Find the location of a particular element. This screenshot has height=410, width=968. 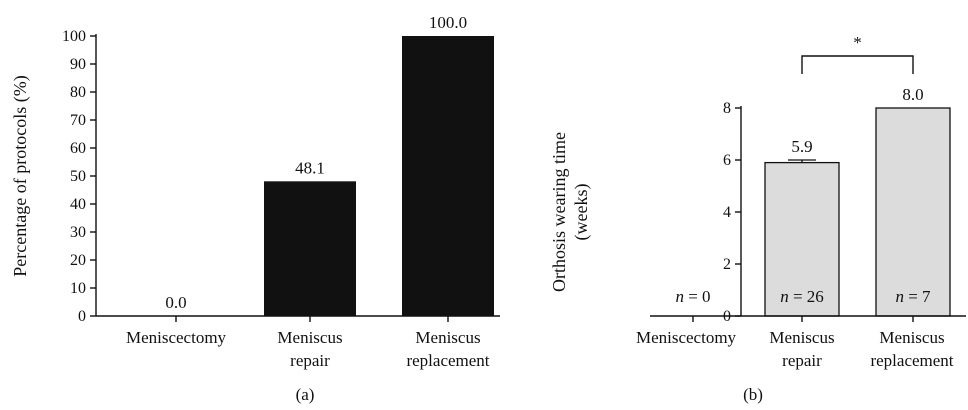

panel-b-y-tick-label: 0 is located at coordinates (727, 316).